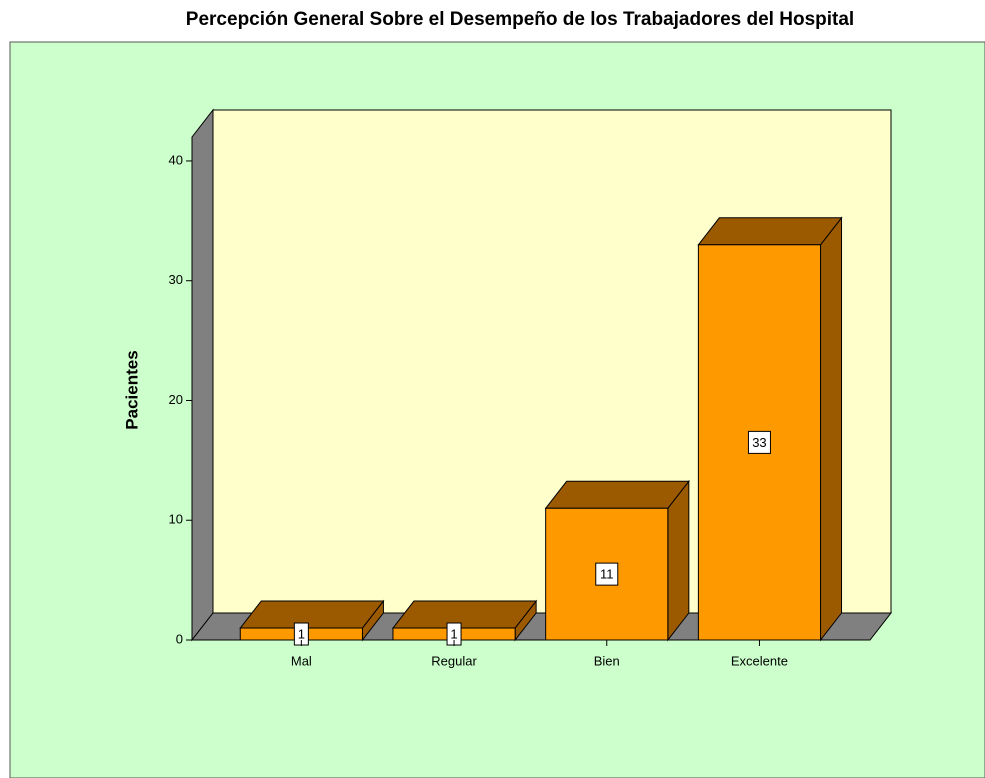  Describe the element at coordinates (131, 389) in the screenshot. I see `y-axis-label: Pacientes` at that location.